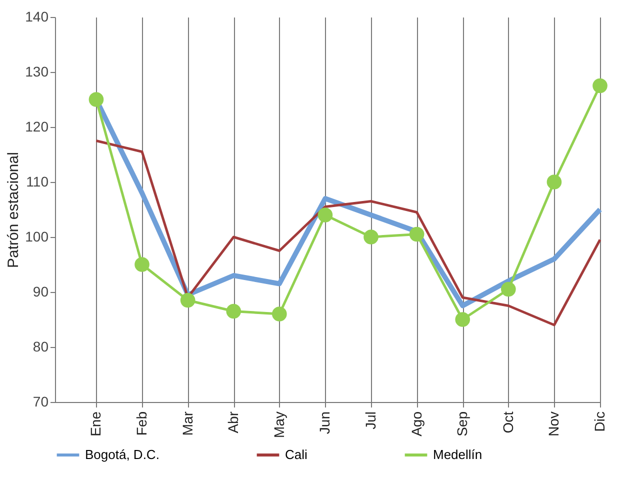 This screenshot has width=629, height=483. I want to click on y-tick-label: 110, so click(37, 182).